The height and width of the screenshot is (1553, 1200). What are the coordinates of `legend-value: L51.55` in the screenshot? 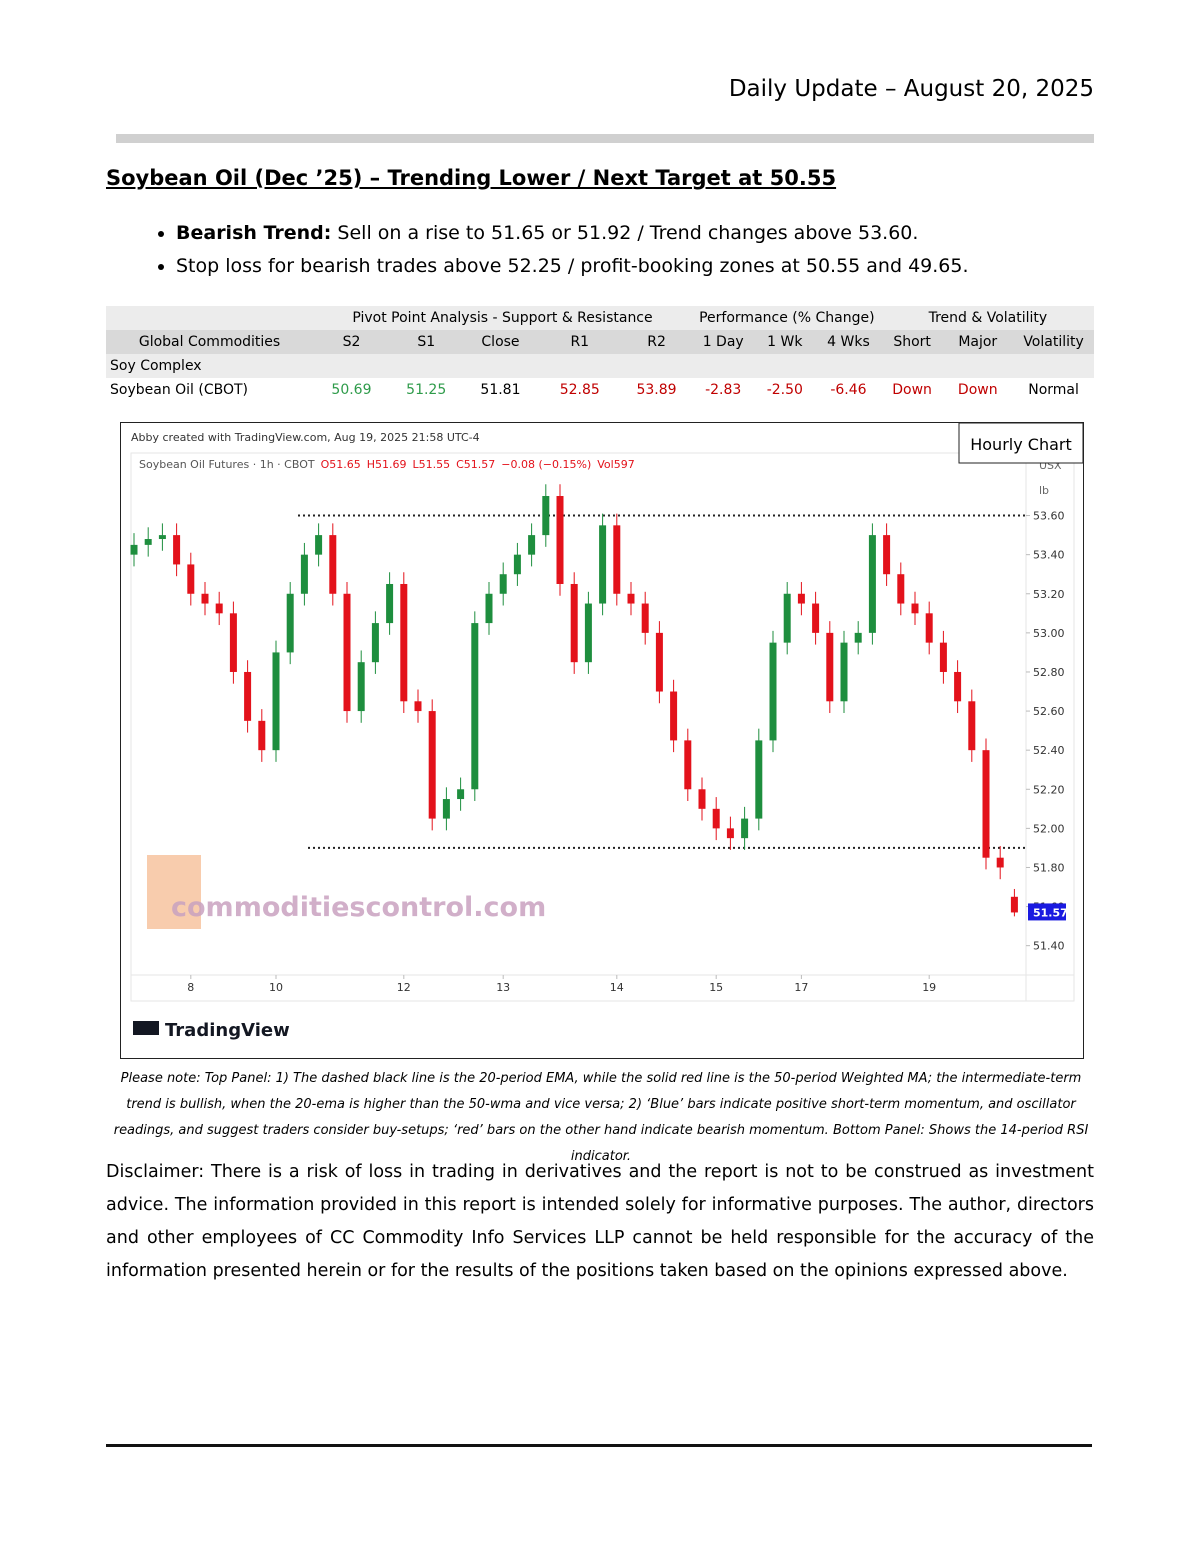 It's located at (432, 464).